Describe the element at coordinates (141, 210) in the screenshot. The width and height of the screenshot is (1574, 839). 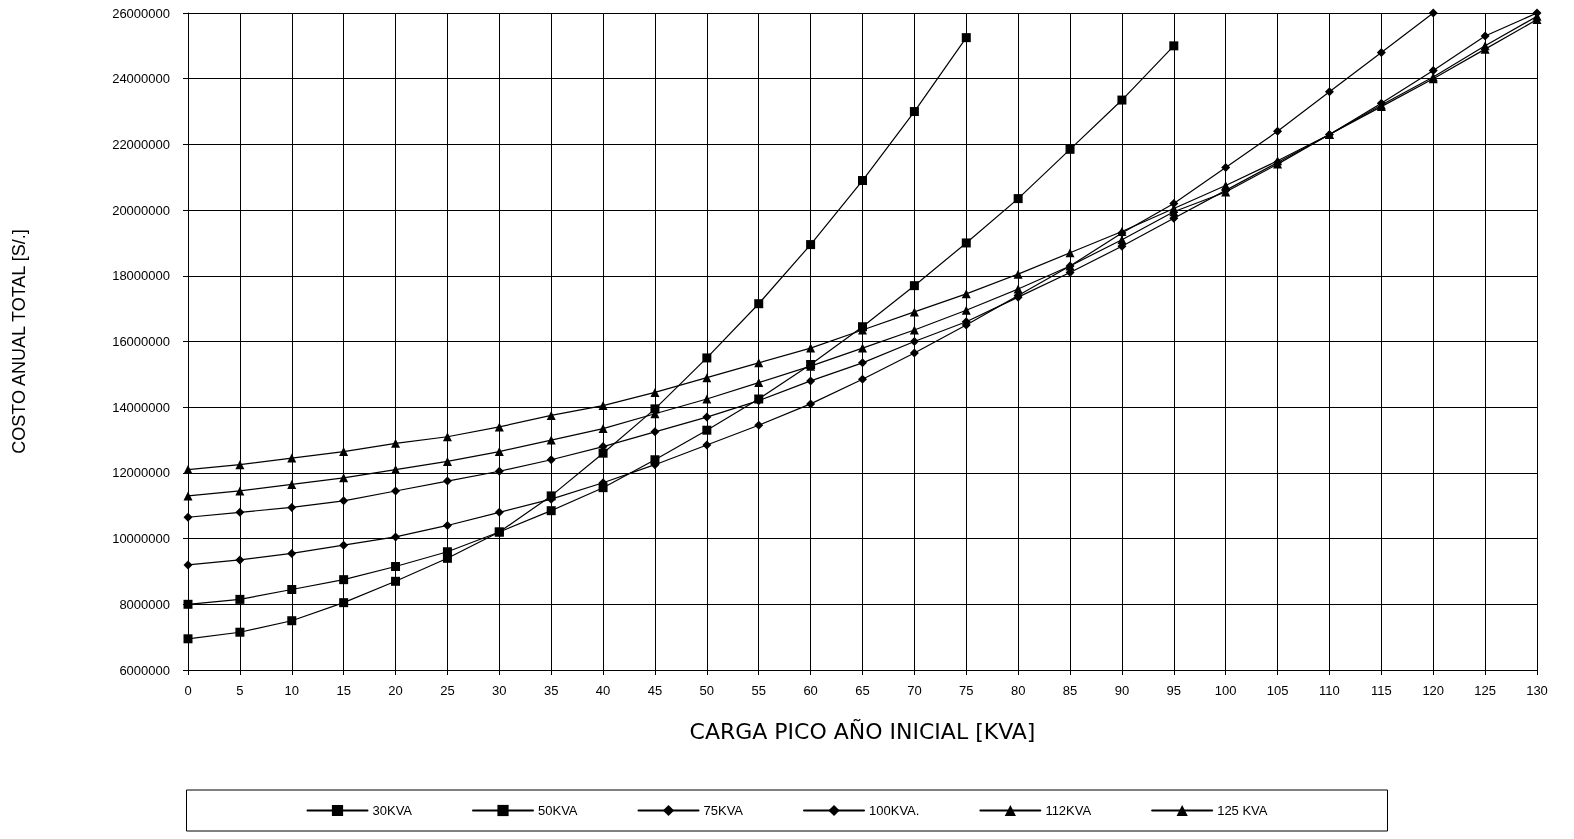
I see `y-tick-label: 20000000` at that location.